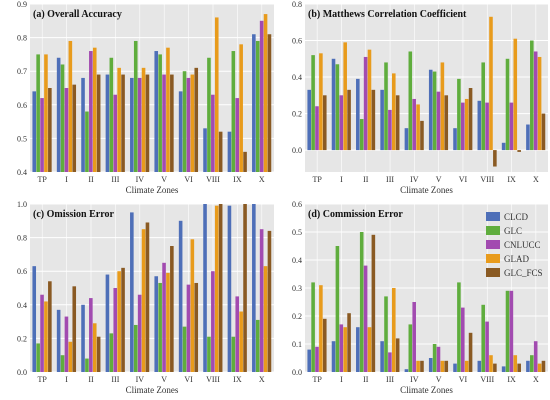 Image resolution: width=550 pixels, height=400 pixels. What do you see at coordinates (297, 372) in the screenshot?
I see `y-tick-label: 0.0` at bounding box center [297, 372].